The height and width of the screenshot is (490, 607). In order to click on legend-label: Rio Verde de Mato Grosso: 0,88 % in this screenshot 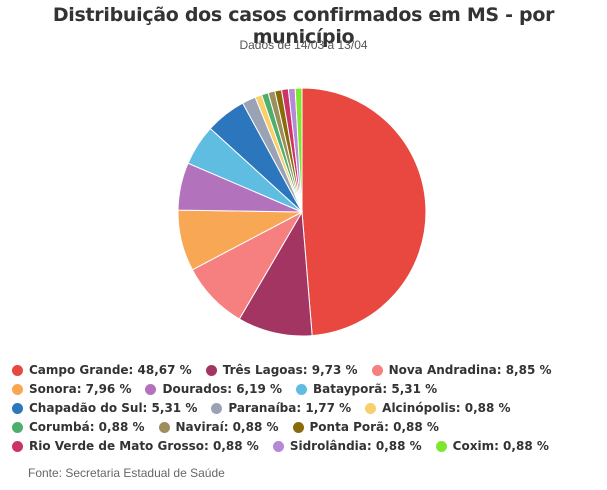, I will do `click(144, 446)`.